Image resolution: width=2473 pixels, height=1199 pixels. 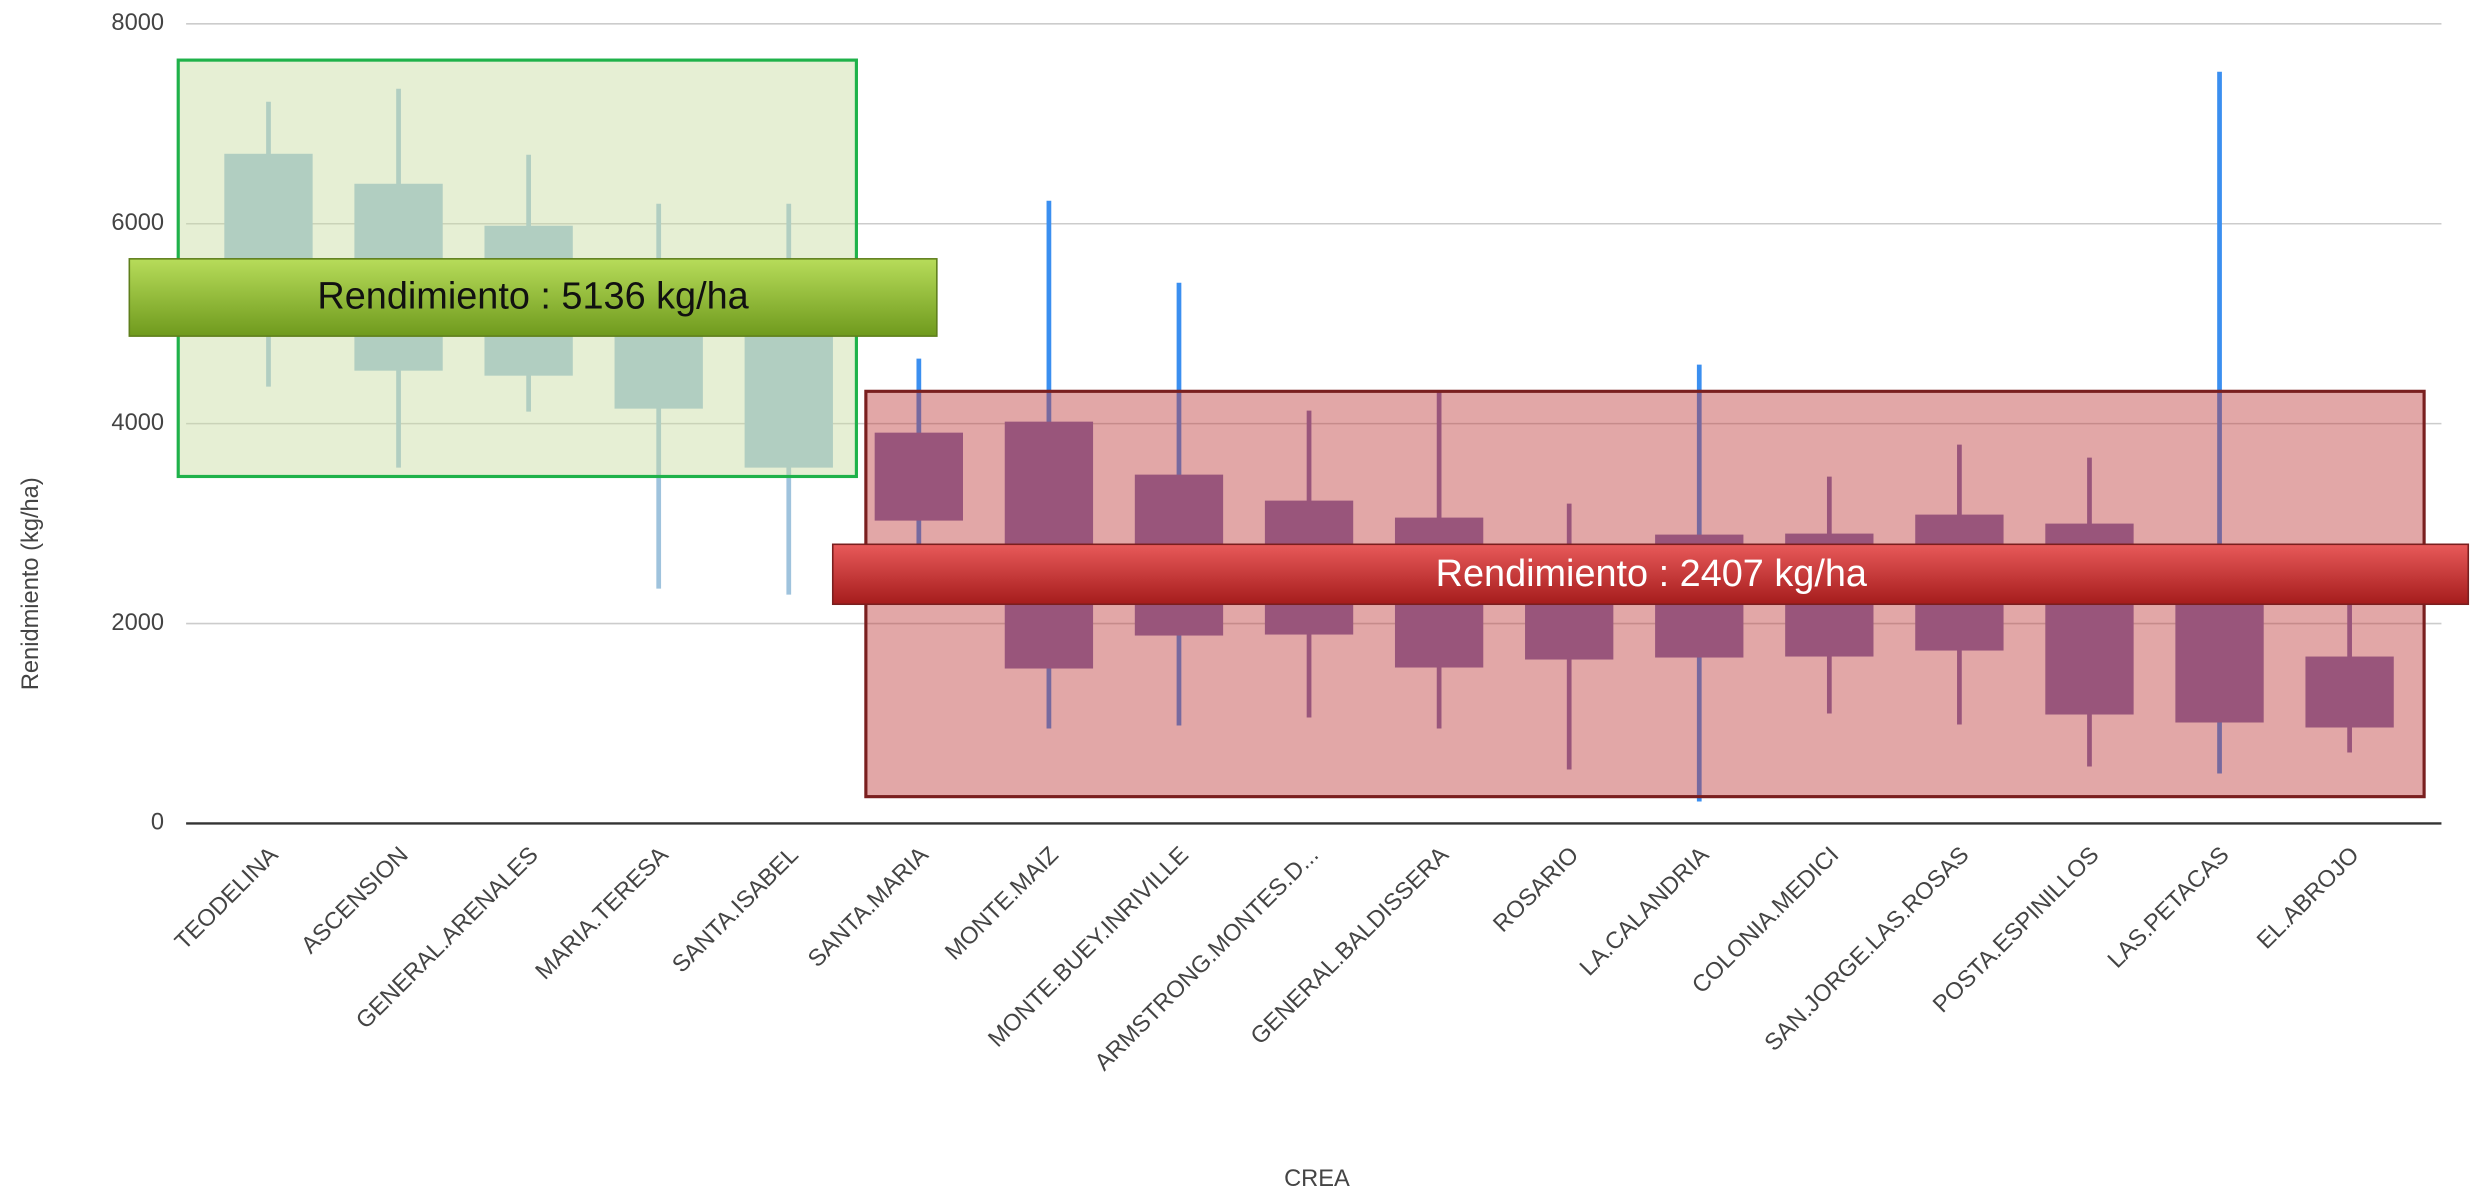 What do you see at coordinates (31, 583) in the screenshot?
I see `y-axis-title: Renidmiento (kg/ha)` at bounding box center [31, 583].